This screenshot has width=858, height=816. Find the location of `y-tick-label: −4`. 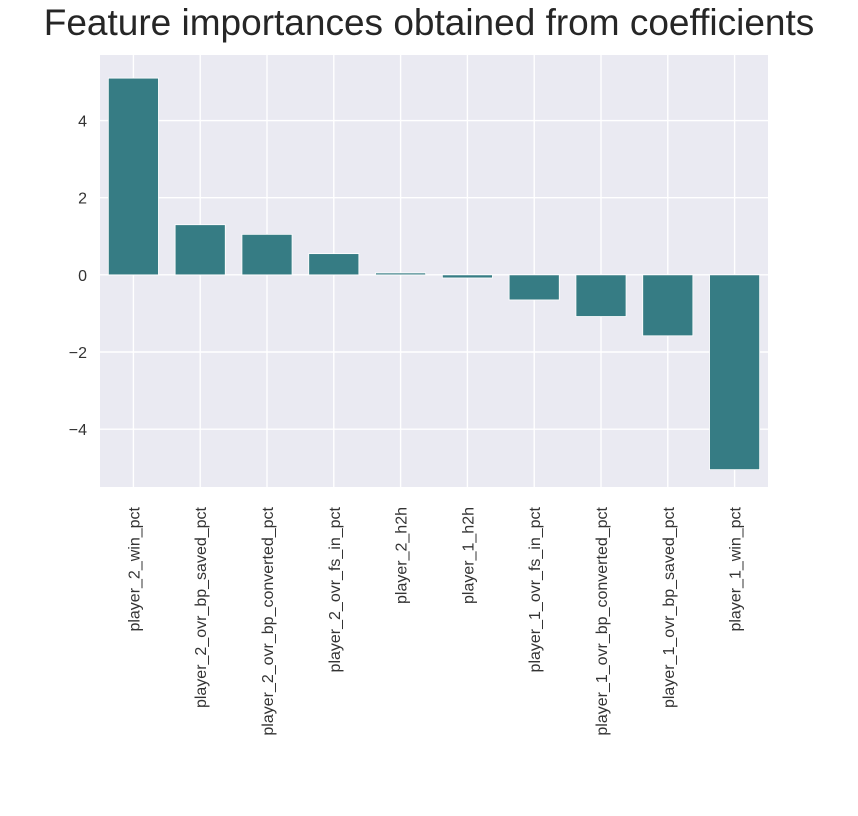

y-tick-label: −4 is located at coordinates (78, 430).